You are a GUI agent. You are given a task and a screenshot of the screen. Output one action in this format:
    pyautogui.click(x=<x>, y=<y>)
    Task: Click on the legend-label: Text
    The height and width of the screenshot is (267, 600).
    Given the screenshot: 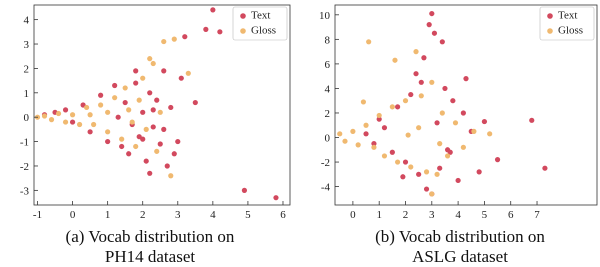 What is the action you would take?
    pyautogui.click(x=260, y=16)
    